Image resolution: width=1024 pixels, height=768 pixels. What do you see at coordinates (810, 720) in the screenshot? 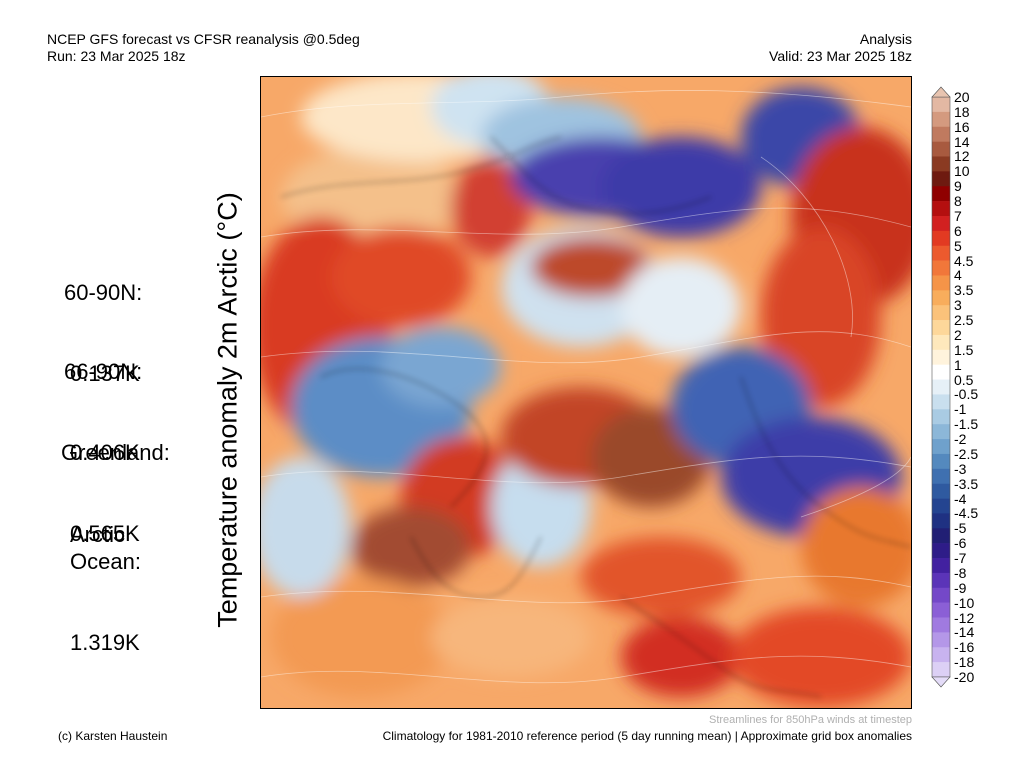
I see `streamline-note: Streamlines for 850hPa winds at timestep` at bounding box center [810, 720].